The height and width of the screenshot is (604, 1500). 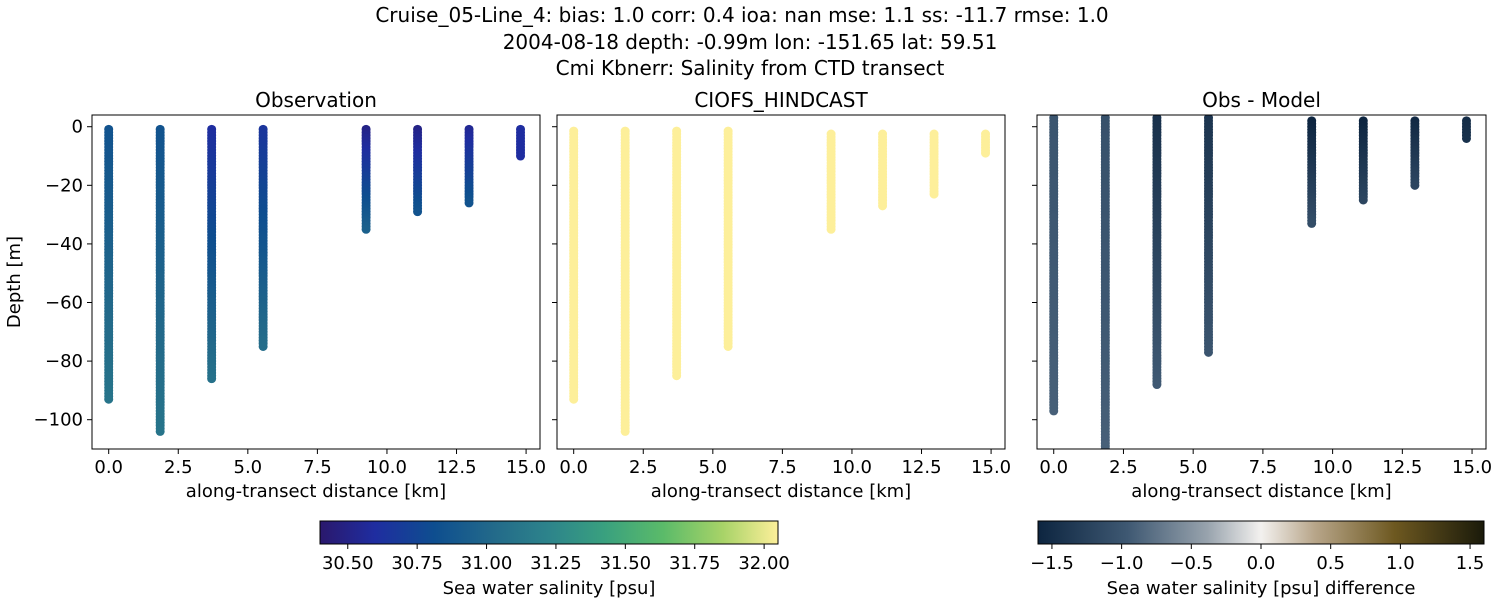 What do you see at coordinates (1261, 491) in the screenshot?
I see `x-axis-label-difference: along-transect distance [km]` at bounding box center [1261, 491].